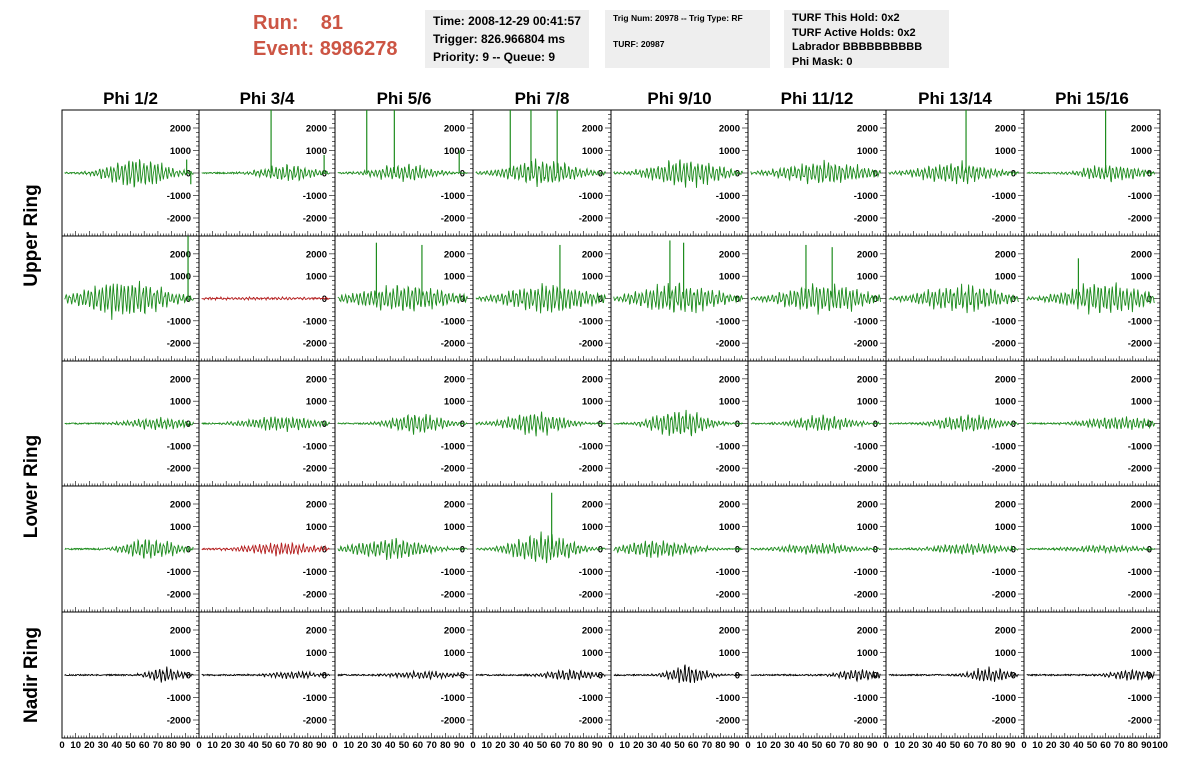 The height and width of the screenshot is (772, 1196). Describe the element at coordinates (332, 23) in the screenshot. I see `run-value: 81` at that location.